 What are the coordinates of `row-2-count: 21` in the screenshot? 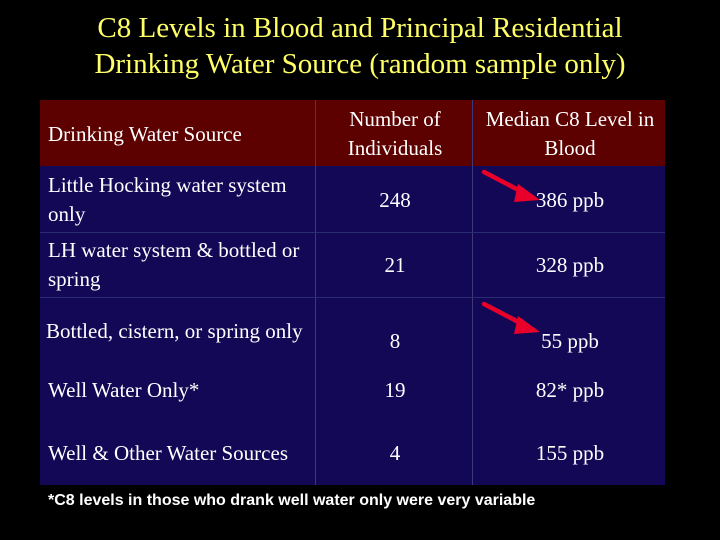 It's located at (395, 264).